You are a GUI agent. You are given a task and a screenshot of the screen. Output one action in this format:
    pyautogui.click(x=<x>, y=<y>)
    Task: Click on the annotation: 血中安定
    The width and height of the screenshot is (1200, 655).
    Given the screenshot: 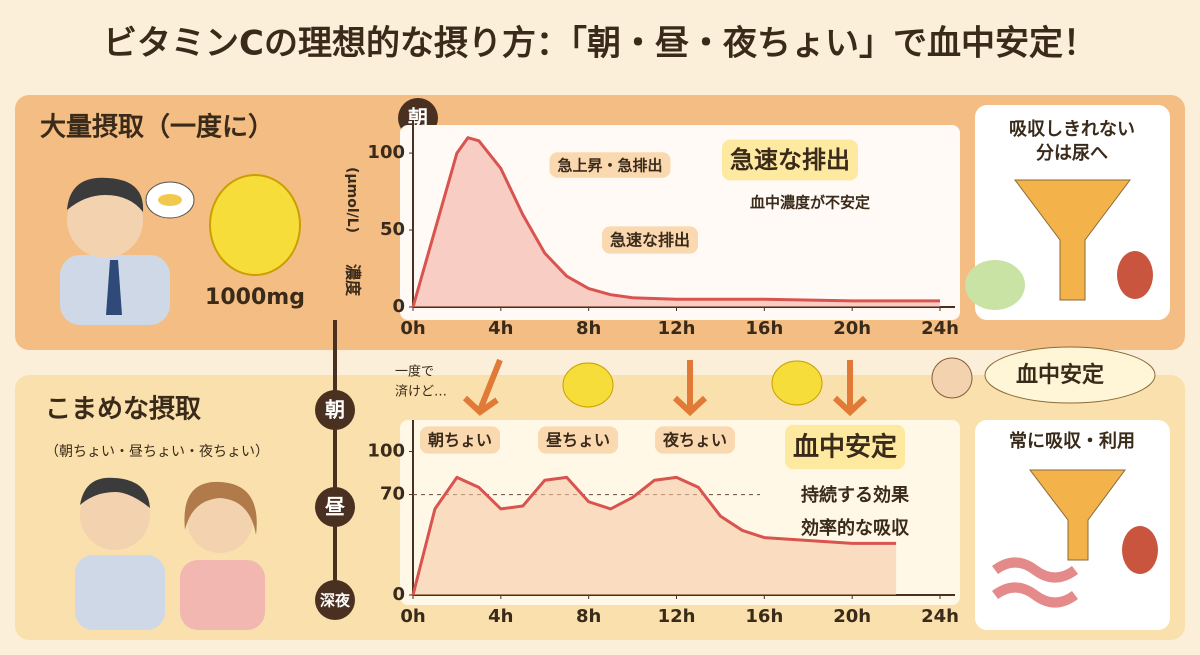 What is the action you would take?
    pyautogui.click(x=845, y=447)
    